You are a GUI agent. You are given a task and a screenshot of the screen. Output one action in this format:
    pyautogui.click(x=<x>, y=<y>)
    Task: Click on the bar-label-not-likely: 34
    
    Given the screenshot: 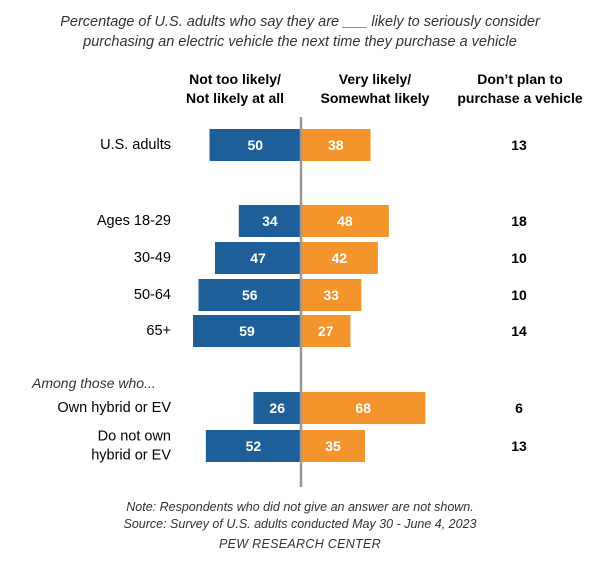 What is the action you would take?
    pyautogui.click(x=270, y=221)
    